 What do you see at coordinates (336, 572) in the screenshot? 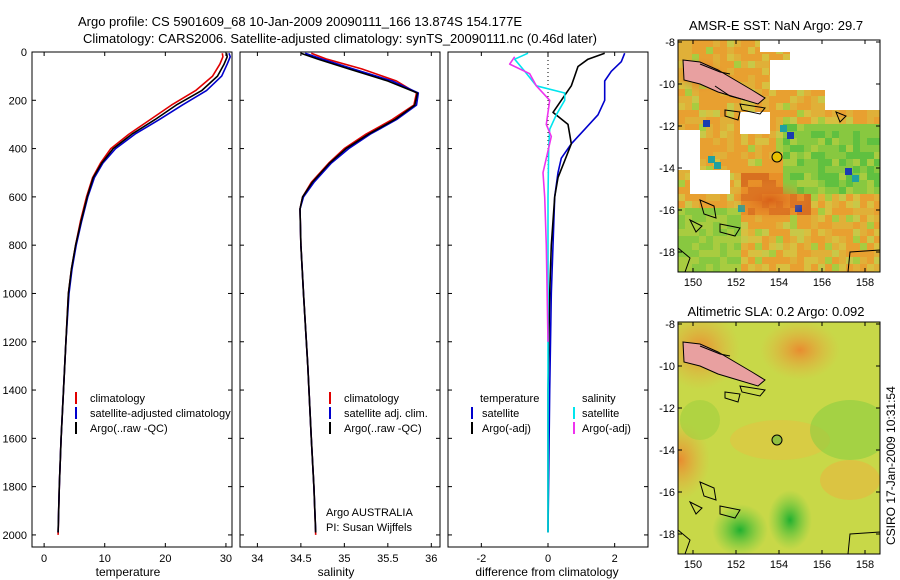
I see `salinity-xlabel: salinity` at bounding box center [336, 572].